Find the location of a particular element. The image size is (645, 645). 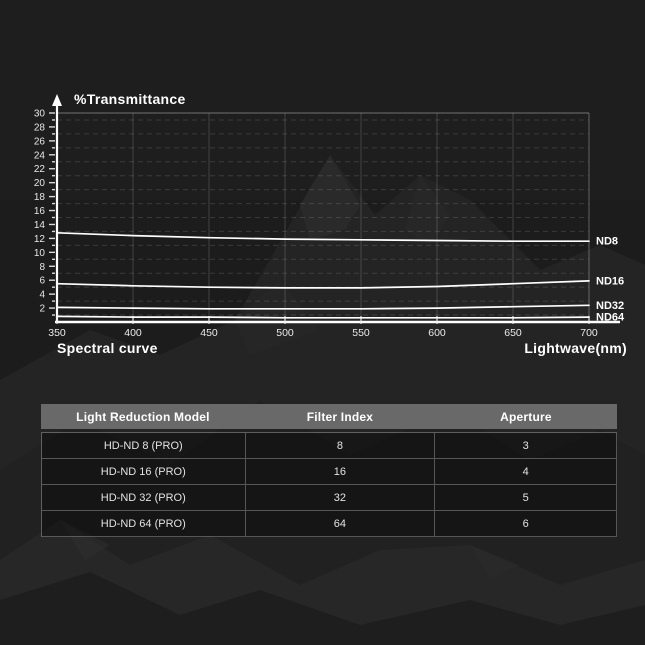

curve-nd64 is located at coordinates (323, 317).